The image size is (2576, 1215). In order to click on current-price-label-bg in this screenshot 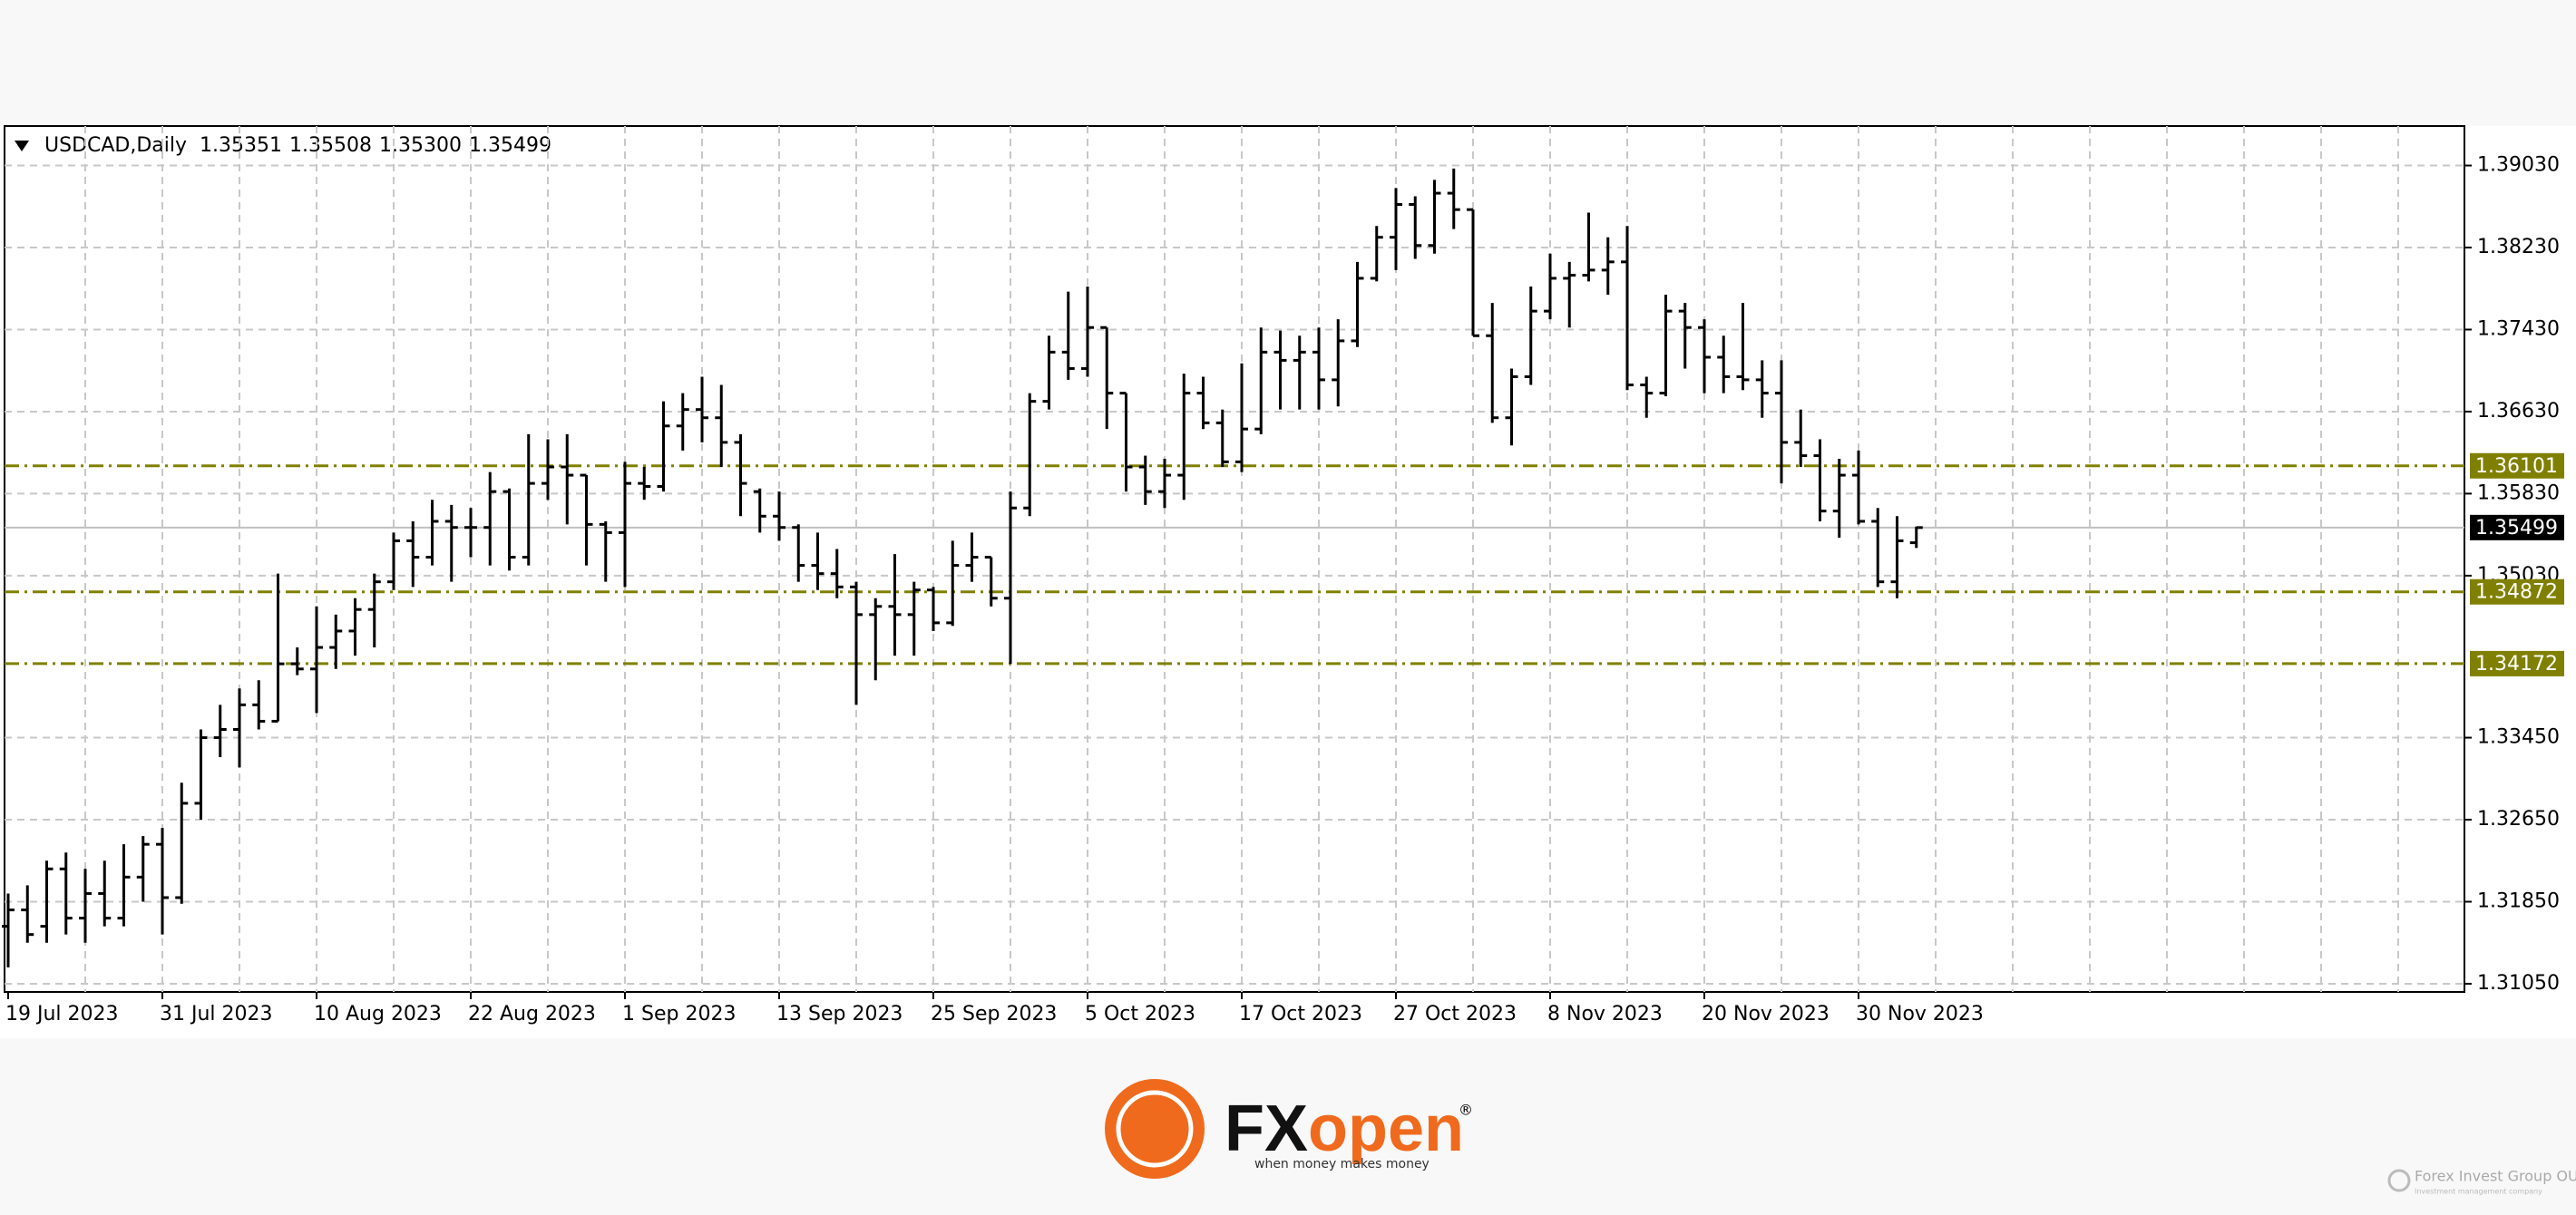, I will do `click(2517, 527)`.